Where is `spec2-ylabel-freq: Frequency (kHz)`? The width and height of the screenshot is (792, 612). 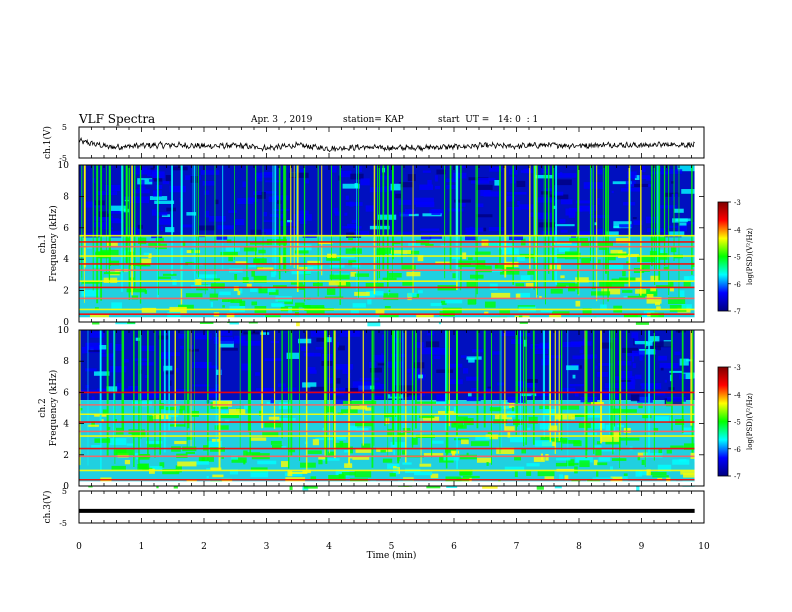
spec2-ylabel-freq: Frequency (kHz) is located at coordinates (53, 408).